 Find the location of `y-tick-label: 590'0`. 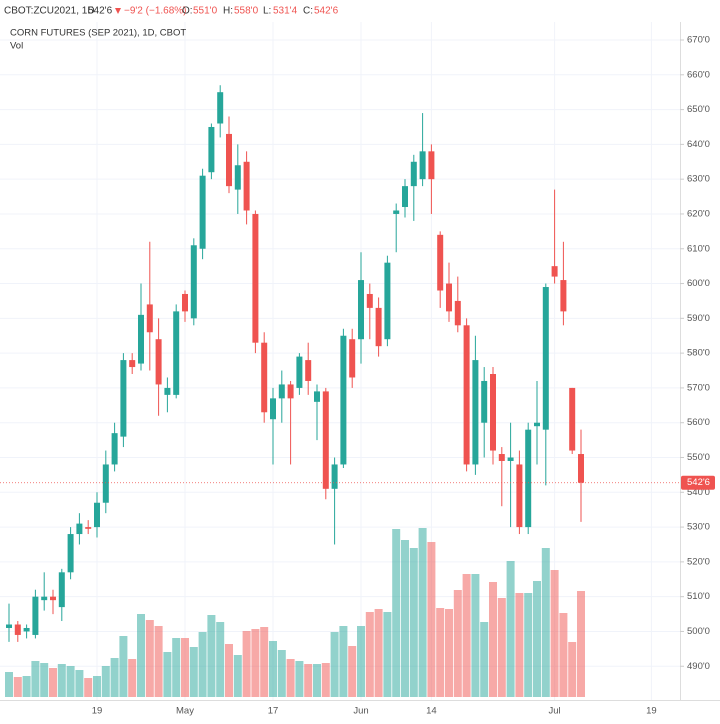

y-tick-label: 590'0 is located at coordinates (698, 318).